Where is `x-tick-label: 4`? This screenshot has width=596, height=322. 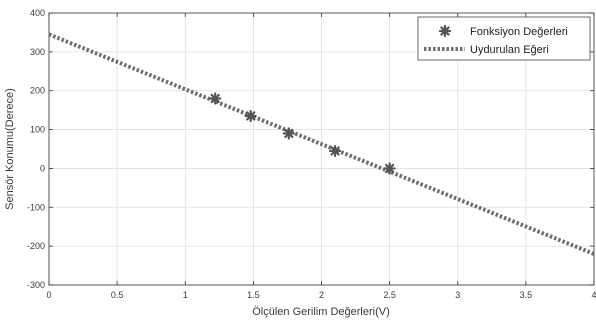
x-tick-label: 4 is located at coordinates (593, 295).